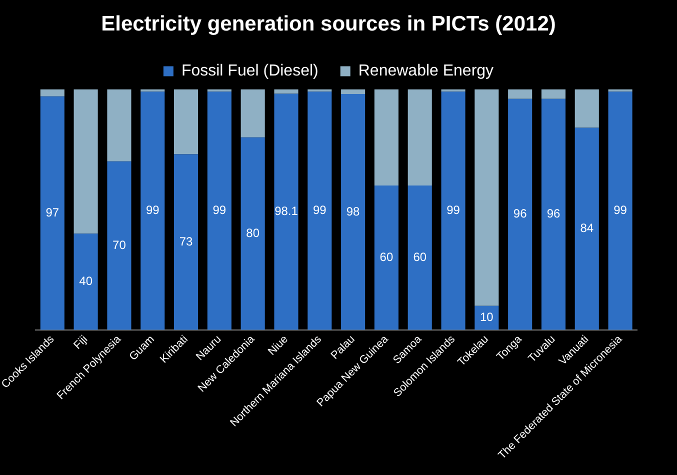 The height and width of the screenshot is (475, 677). I want to click on data-label: 10, so click(487, 317).